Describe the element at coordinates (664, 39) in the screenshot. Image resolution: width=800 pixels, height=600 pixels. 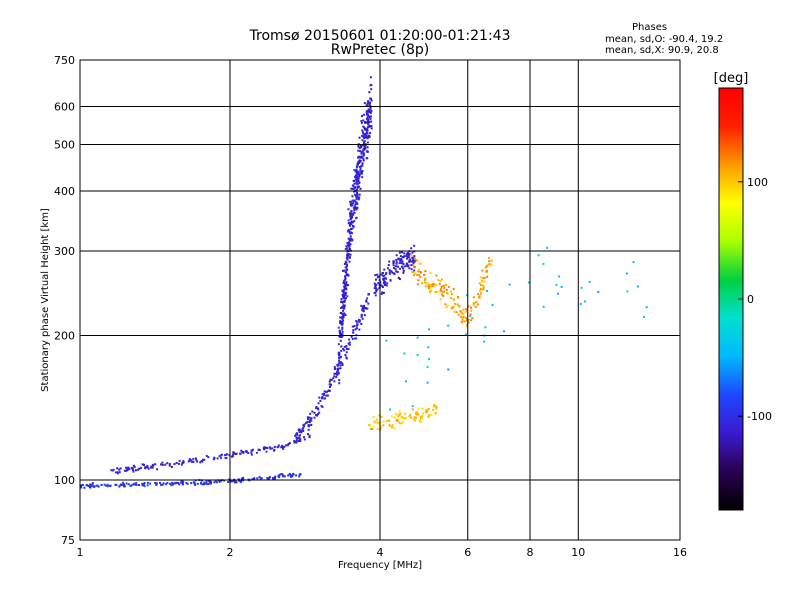
I see `phase-stats-o: mean, sd,O: -90.4, 19.2` at that location.